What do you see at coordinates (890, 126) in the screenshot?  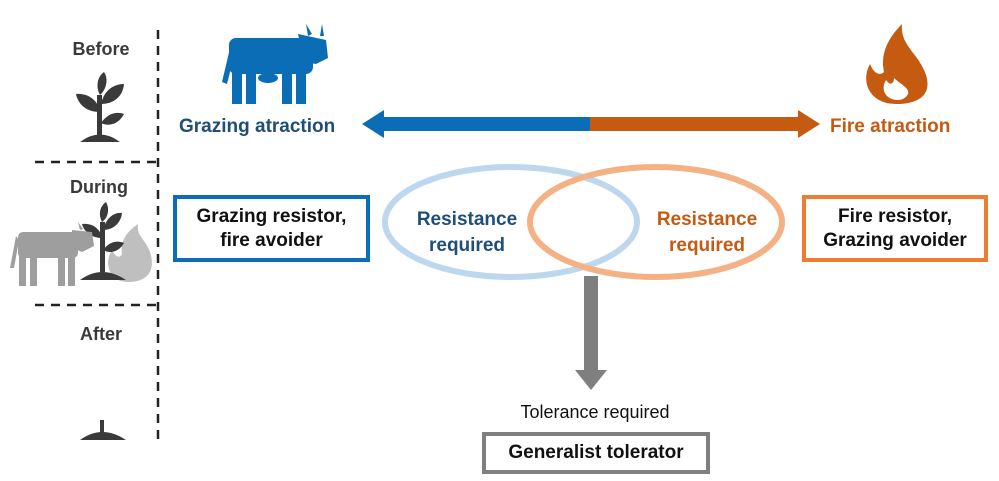 I see `fire-attraction-label: Fire atraction` at bounding box center [890, 126].